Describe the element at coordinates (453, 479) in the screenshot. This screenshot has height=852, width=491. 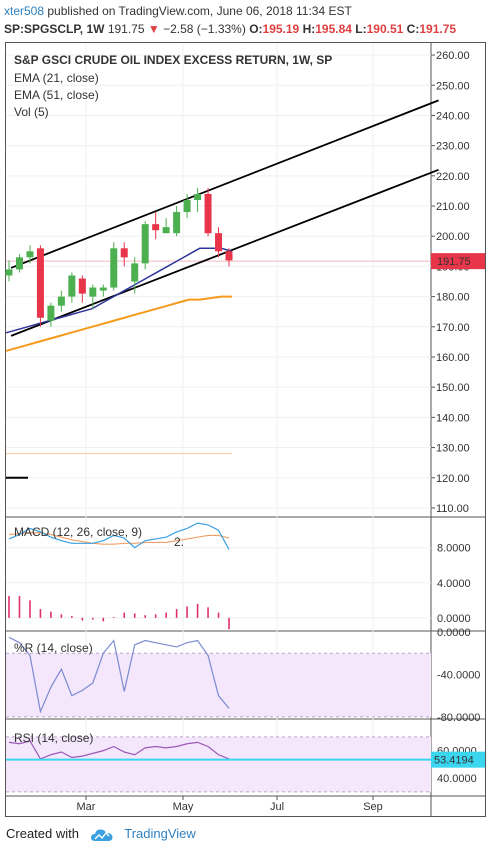
I see `price-tick-label: 120.00` at that location.